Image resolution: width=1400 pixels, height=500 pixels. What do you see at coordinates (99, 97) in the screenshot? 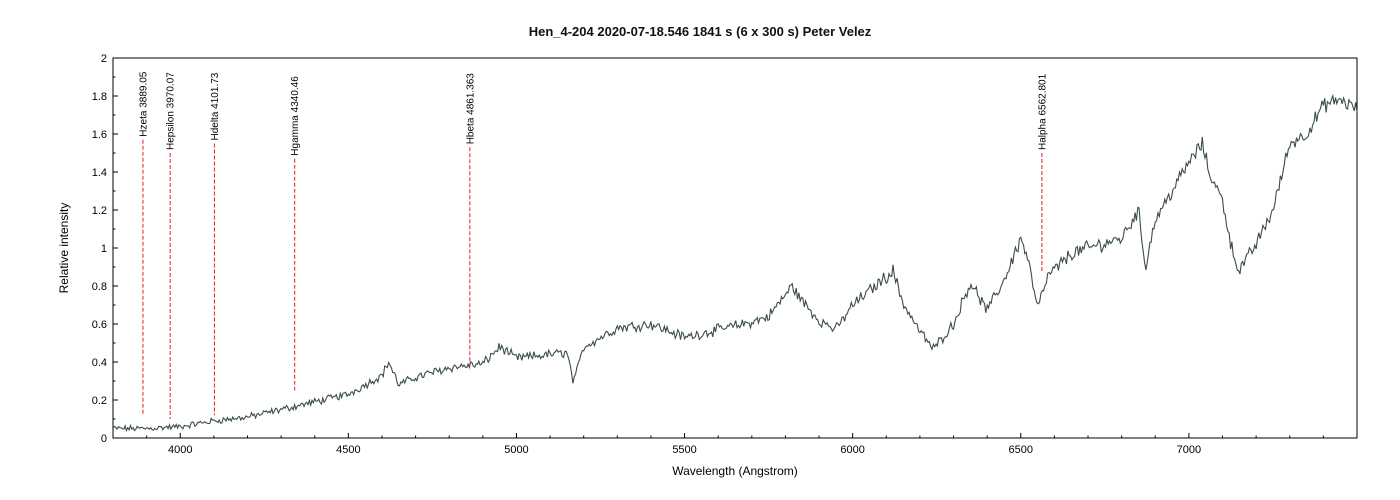
I see `y-tick-label: 1.8` at bounding box center [99, 97].